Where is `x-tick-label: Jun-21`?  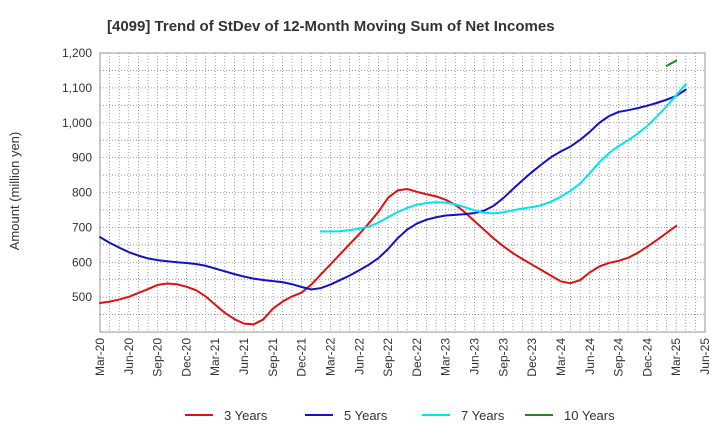
x-tick-label: Jun-21 is located at coordinates (244, 356).